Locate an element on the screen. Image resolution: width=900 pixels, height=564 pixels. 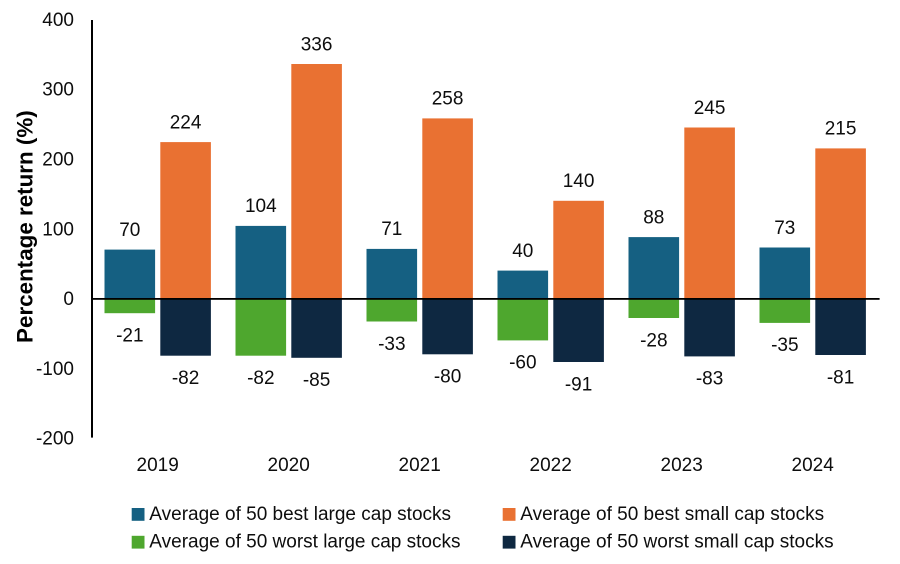
svg-text: 258 is located at coordinates (448, 99).